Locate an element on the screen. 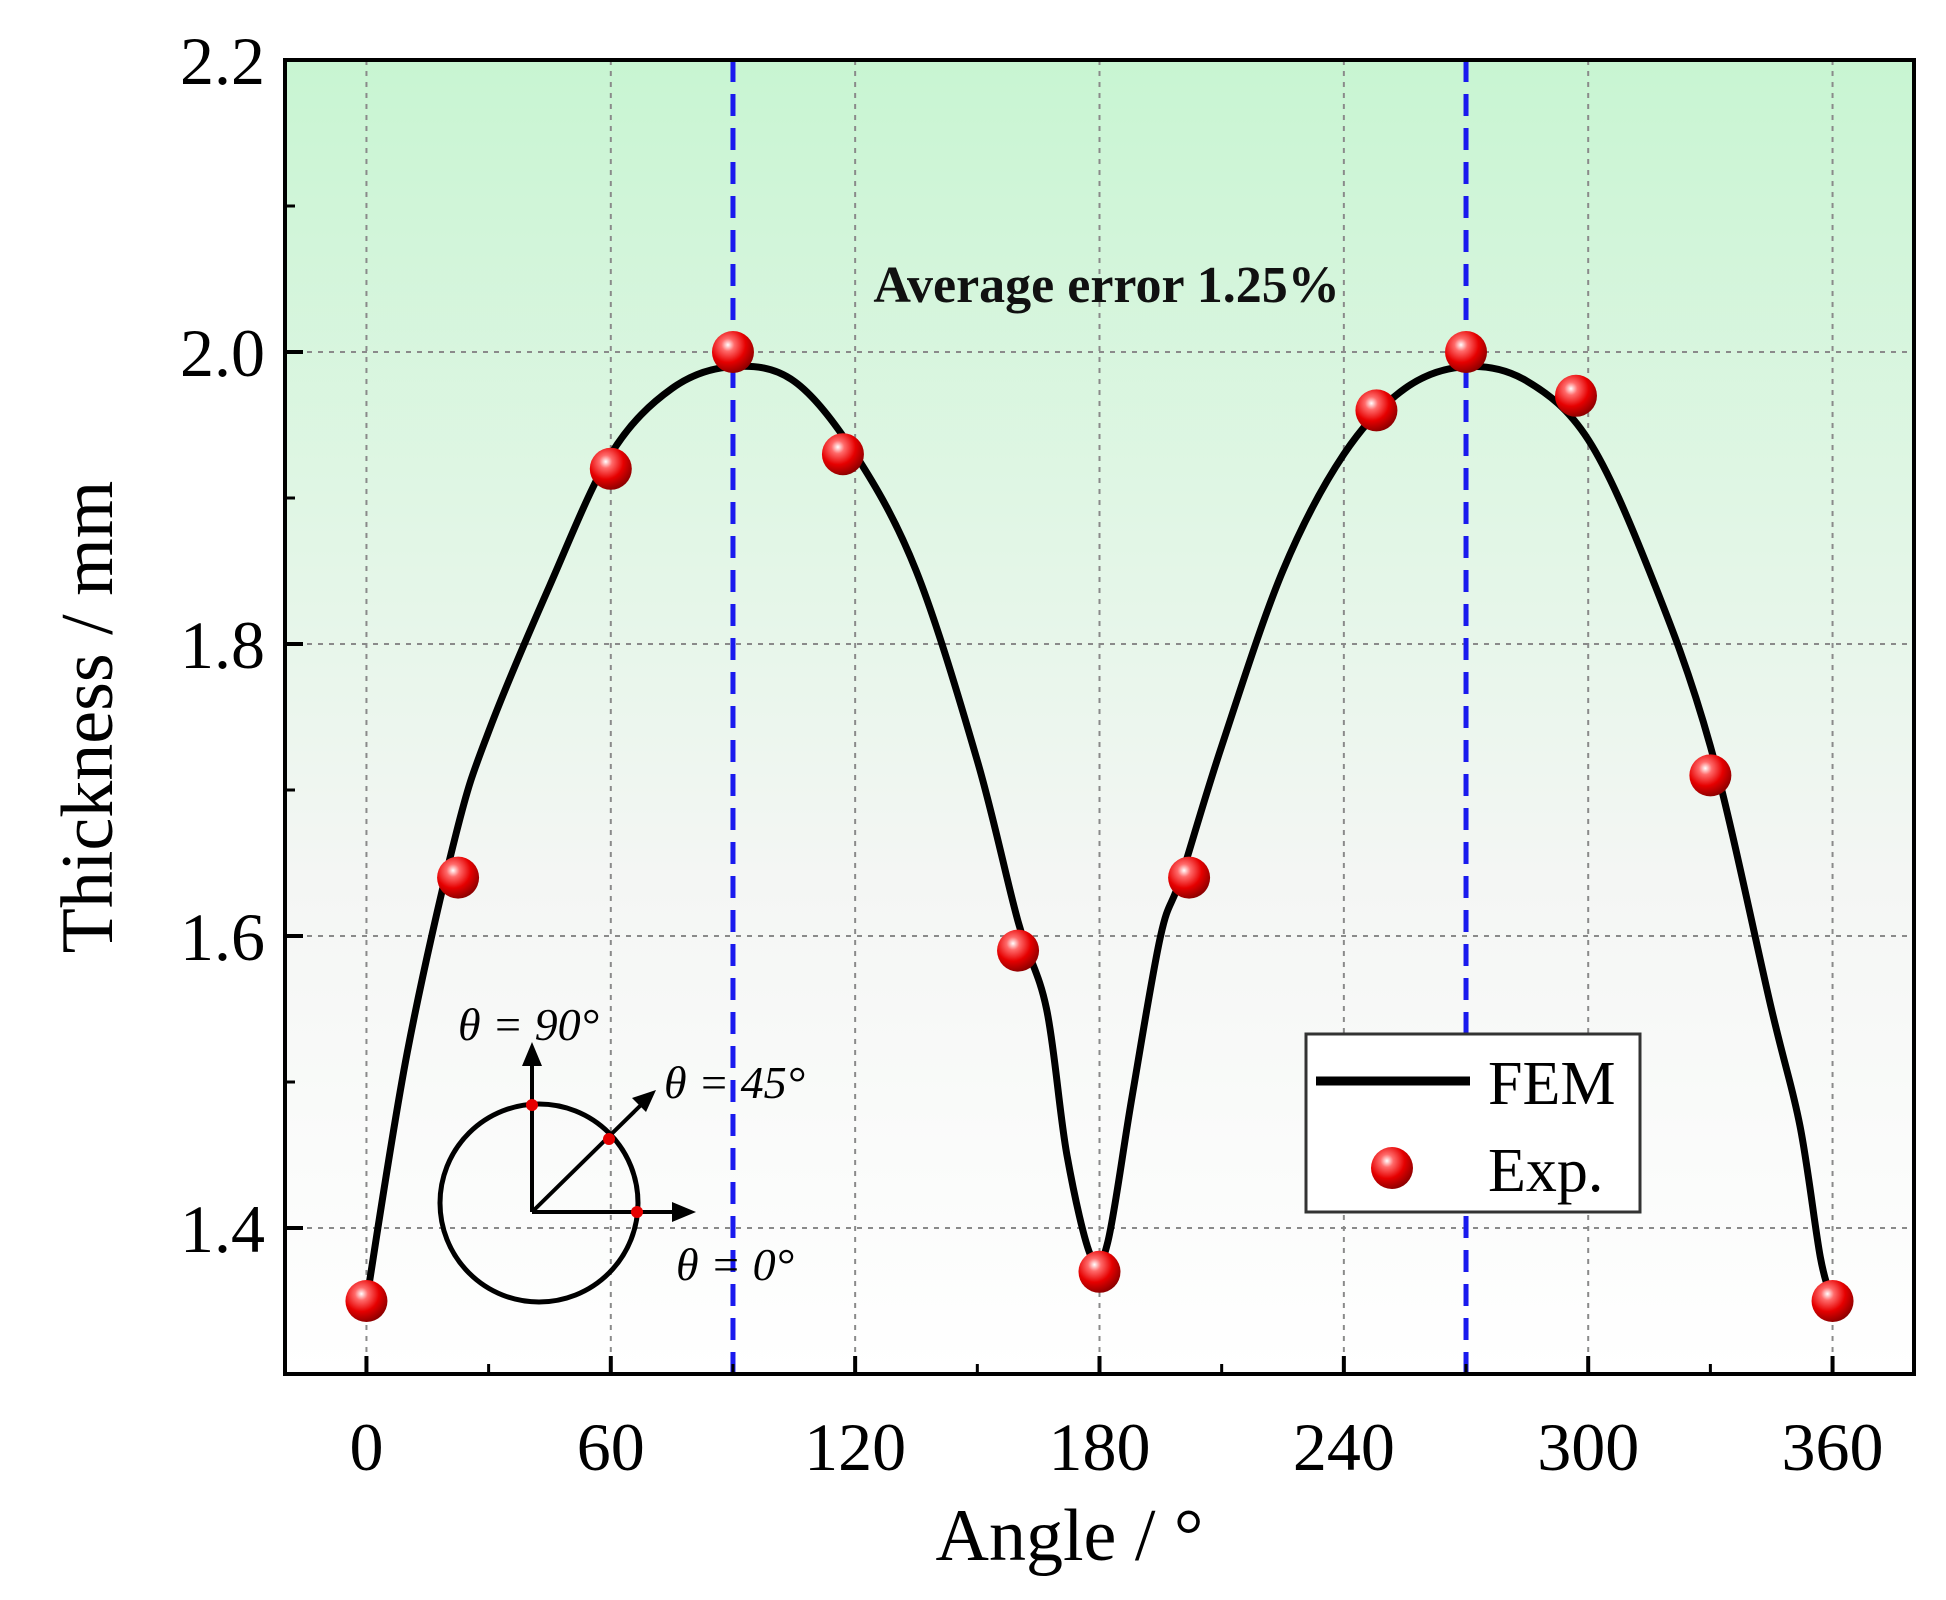 This screenshot has width=1946, height=1600. x-tick-label: 240 is located at coordinates (1344, 1447).